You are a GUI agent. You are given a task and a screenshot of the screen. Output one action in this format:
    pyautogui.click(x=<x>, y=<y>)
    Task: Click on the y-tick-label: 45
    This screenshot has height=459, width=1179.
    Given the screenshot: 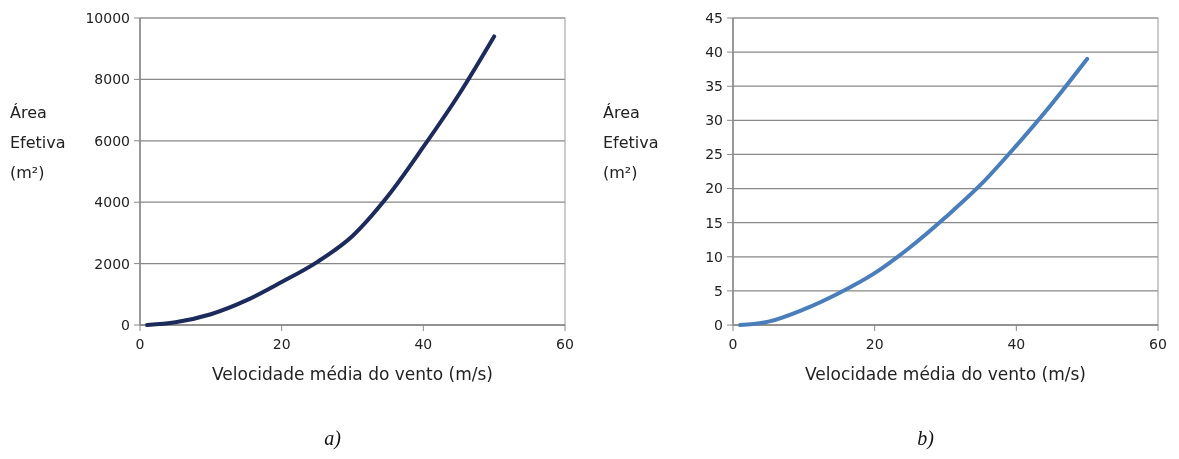 What is the action you would take?
    pyautogui.click(x=714, y=17)
    